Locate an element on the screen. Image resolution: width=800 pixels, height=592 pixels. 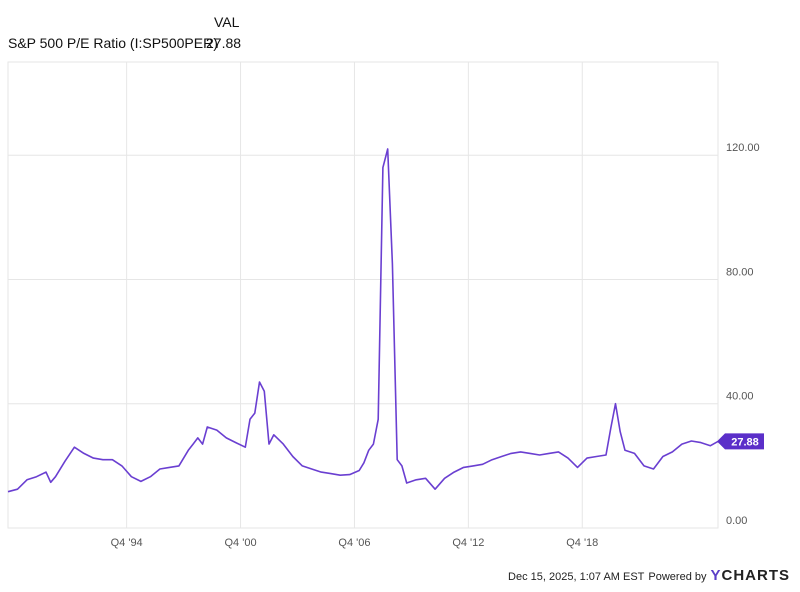
footer-timestamp: Dec 15, 2025, 1:07 AM EST is located at coordinates (576, 577).